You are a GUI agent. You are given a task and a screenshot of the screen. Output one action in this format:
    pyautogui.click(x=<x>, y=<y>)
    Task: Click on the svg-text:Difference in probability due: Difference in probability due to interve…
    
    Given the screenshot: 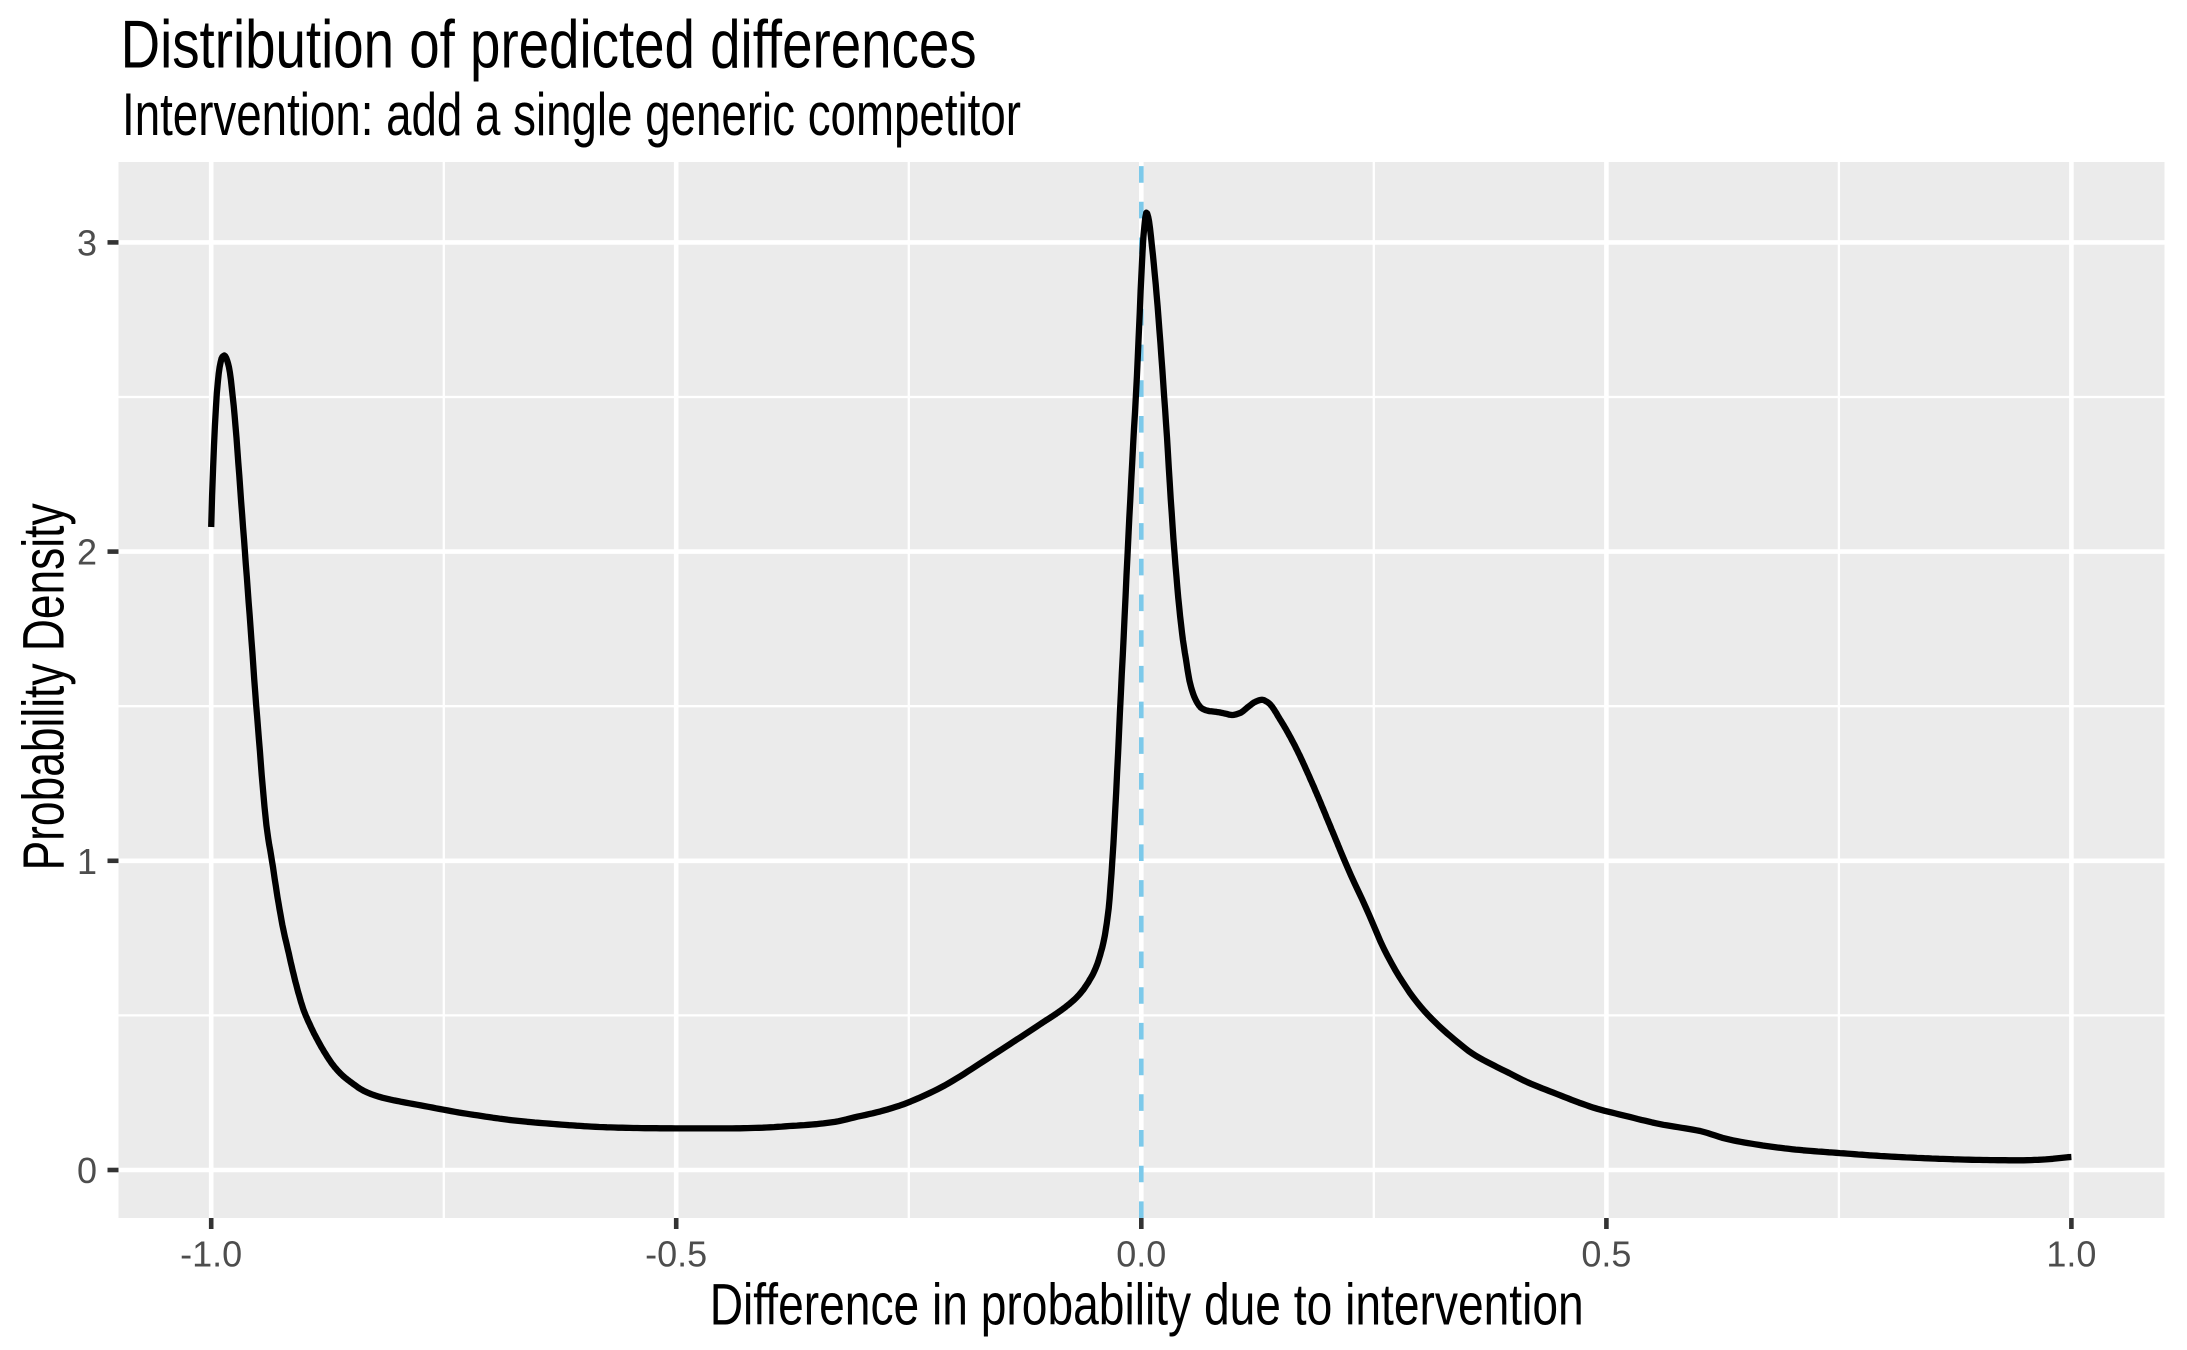 What is the action you would take?
    pyautogui.click(x=1147, y=1304)
    